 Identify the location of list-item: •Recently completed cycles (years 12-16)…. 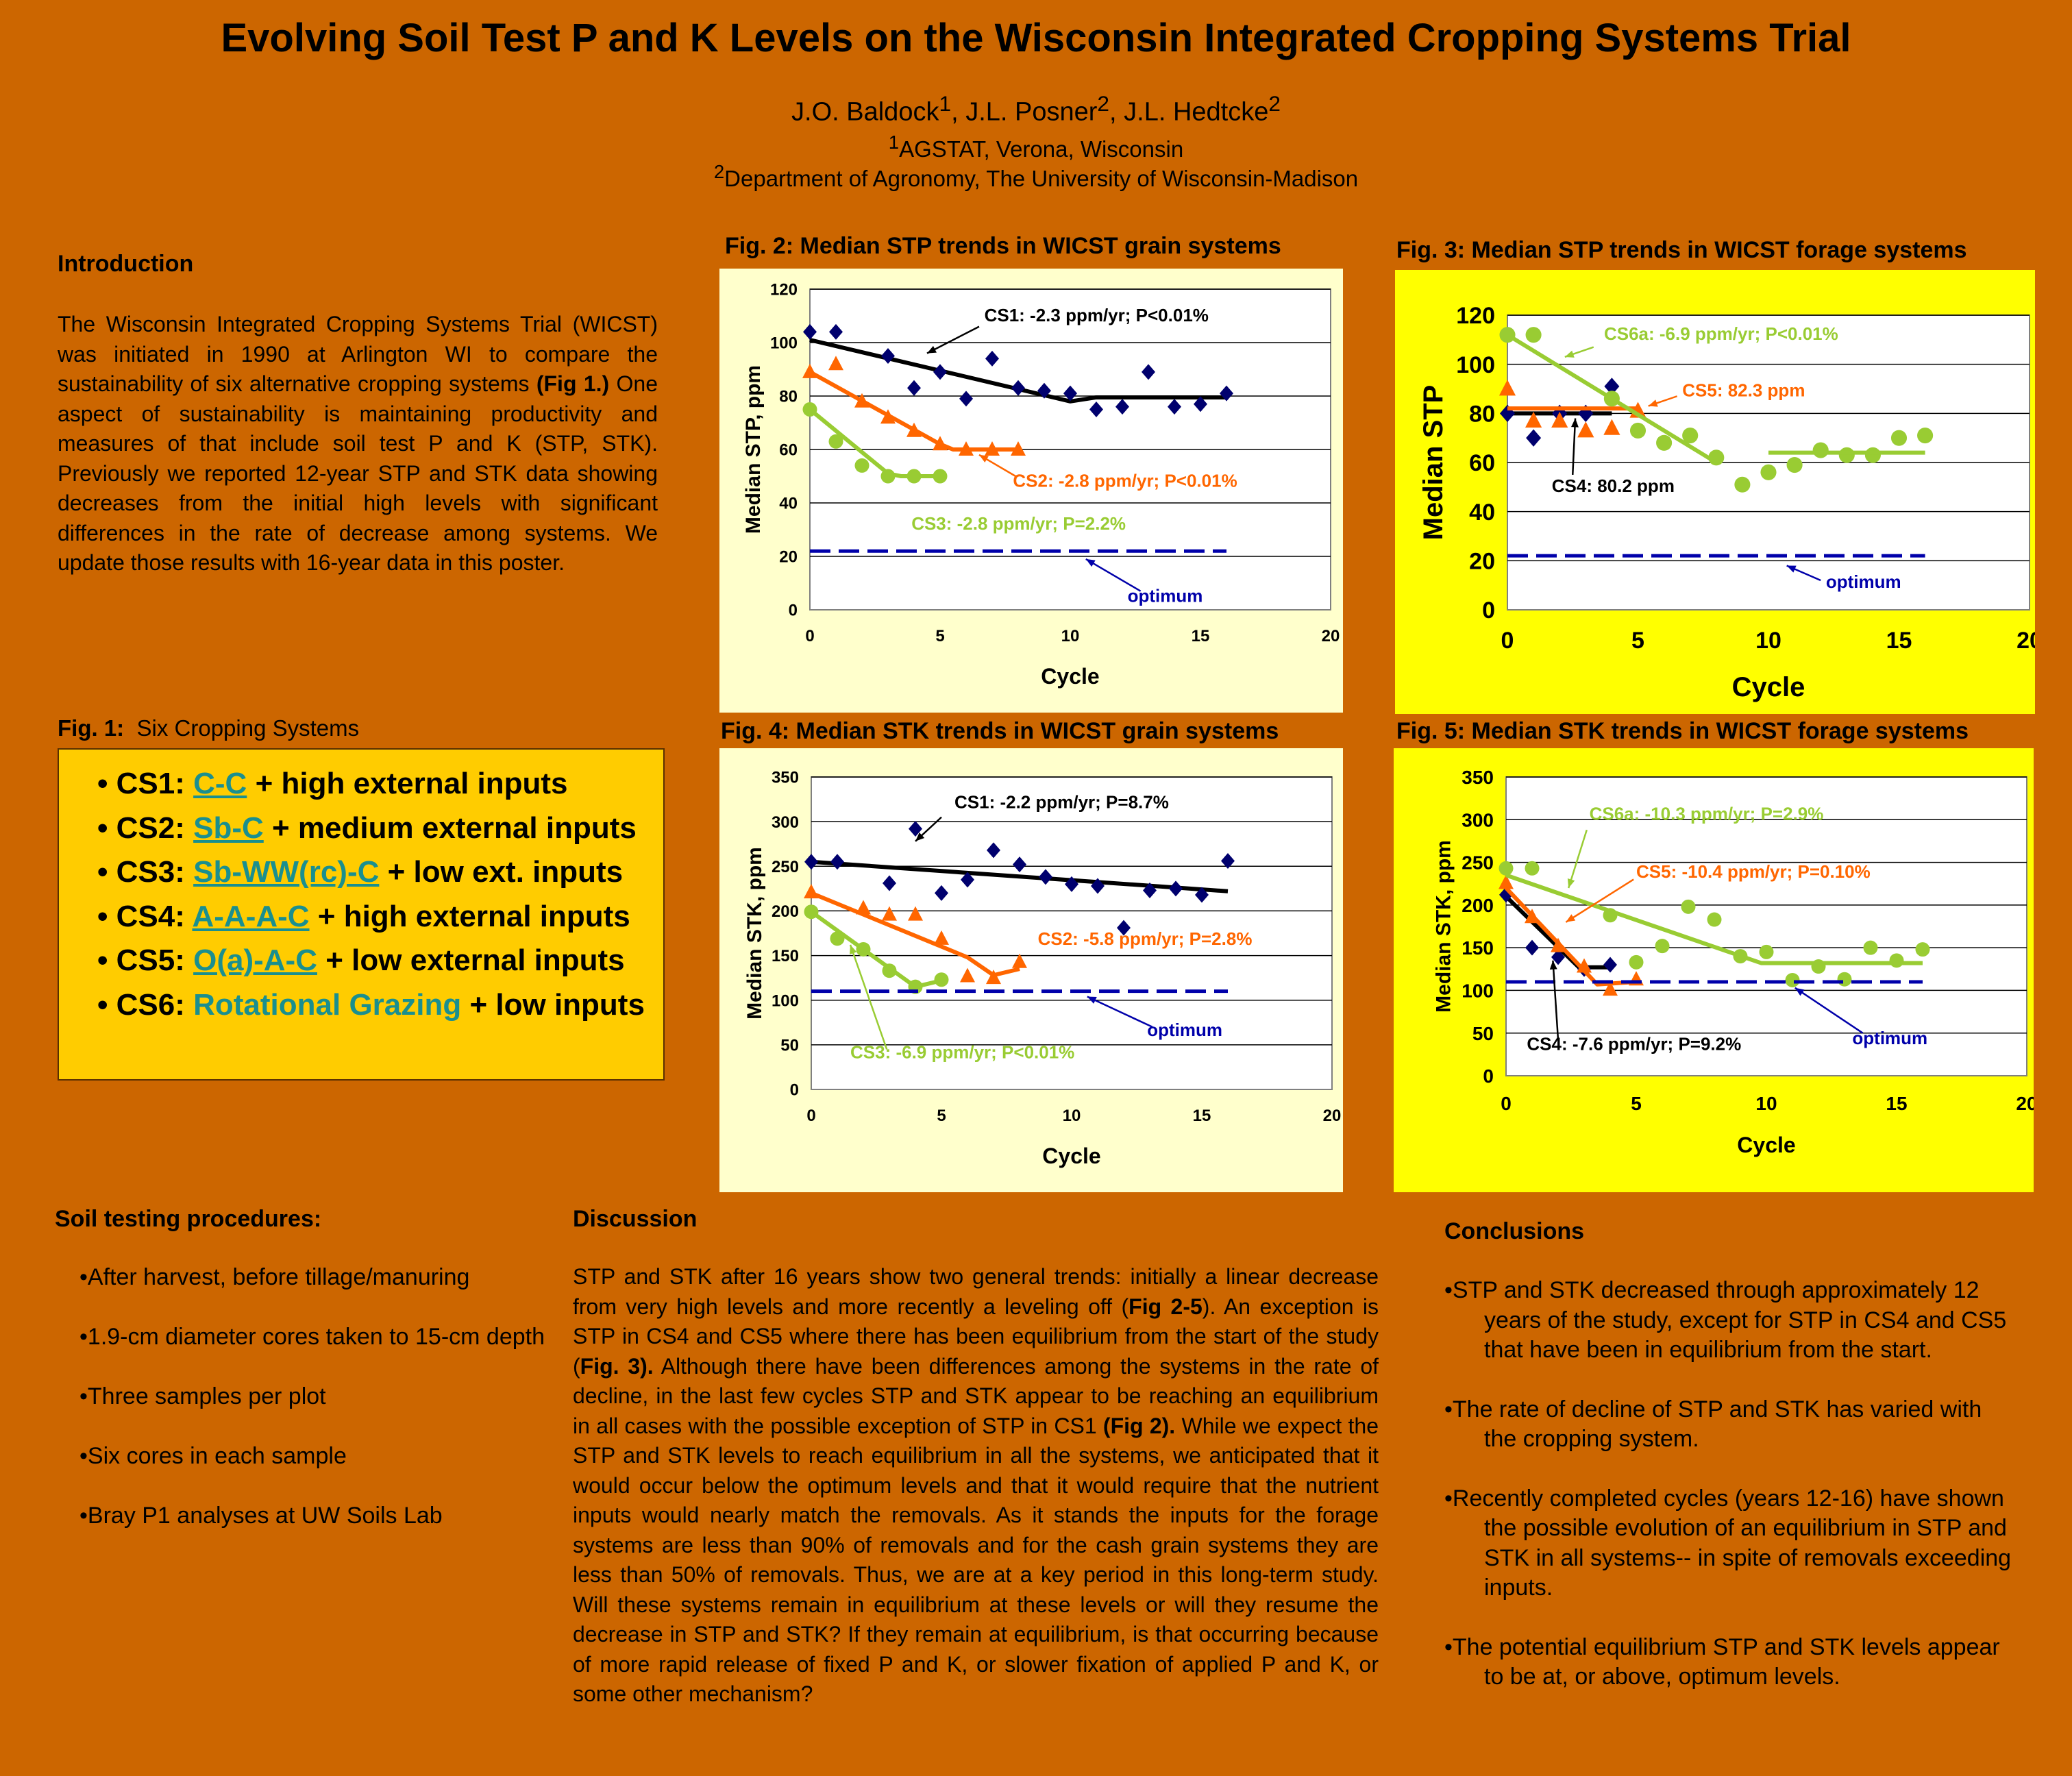
(1728, 1543).